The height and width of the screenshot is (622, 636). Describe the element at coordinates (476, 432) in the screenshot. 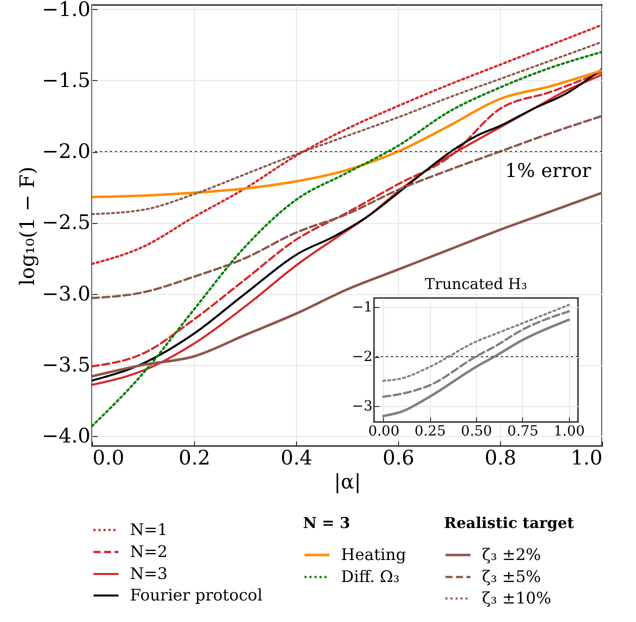

I see `x-tick-label: 0.50` at that location.